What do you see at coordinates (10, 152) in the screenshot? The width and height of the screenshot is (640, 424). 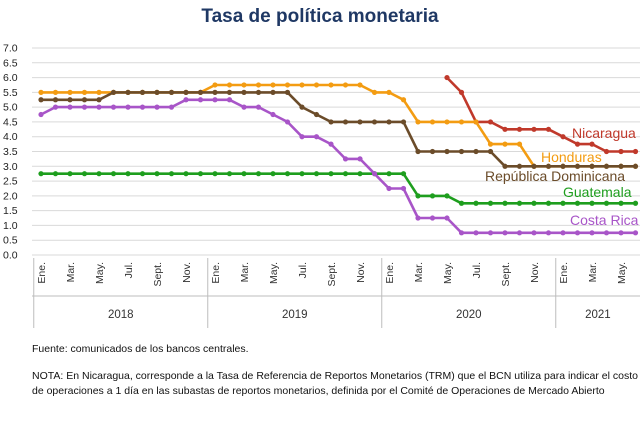 I see `y-tick-label: 3.5` at bounding box center [10, 152].